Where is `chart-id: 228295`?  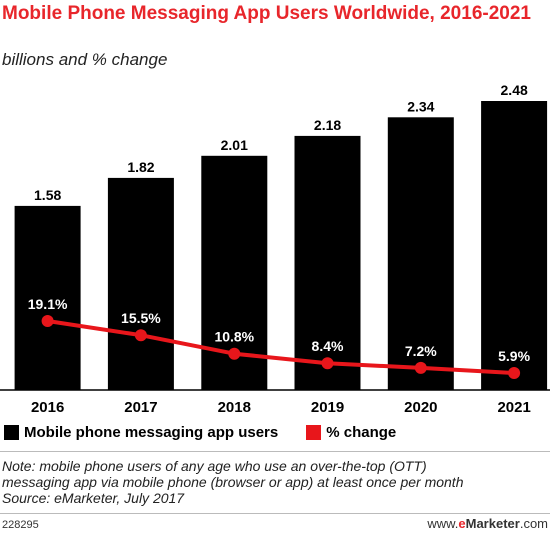 chart-id: 228295 is located at coordinates (20, 525).